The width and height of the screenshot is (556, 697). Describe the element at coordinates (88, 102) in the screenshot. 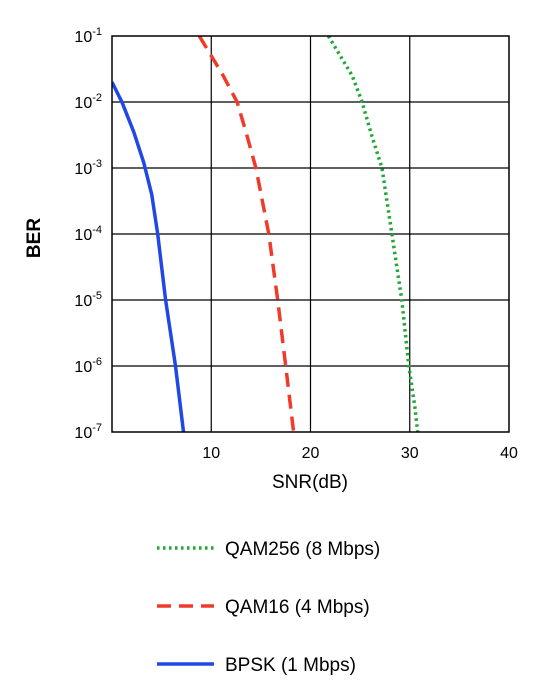

I see `y-tick-label: 10⁻²` at that location.